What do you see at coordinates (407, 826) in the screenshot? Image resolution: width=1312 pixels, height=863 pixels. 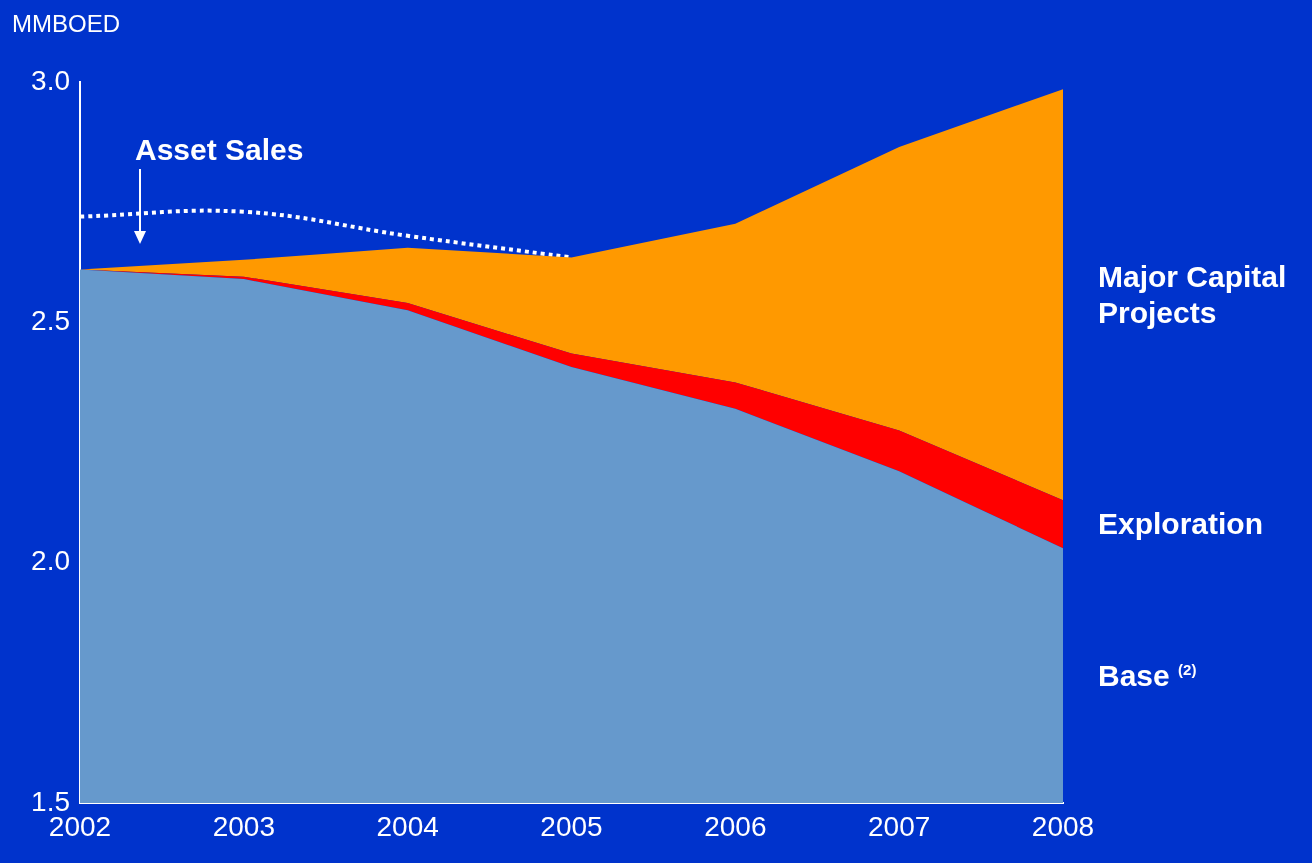 I see `x-tick-label: 2004` at bounding box center [407, 826].